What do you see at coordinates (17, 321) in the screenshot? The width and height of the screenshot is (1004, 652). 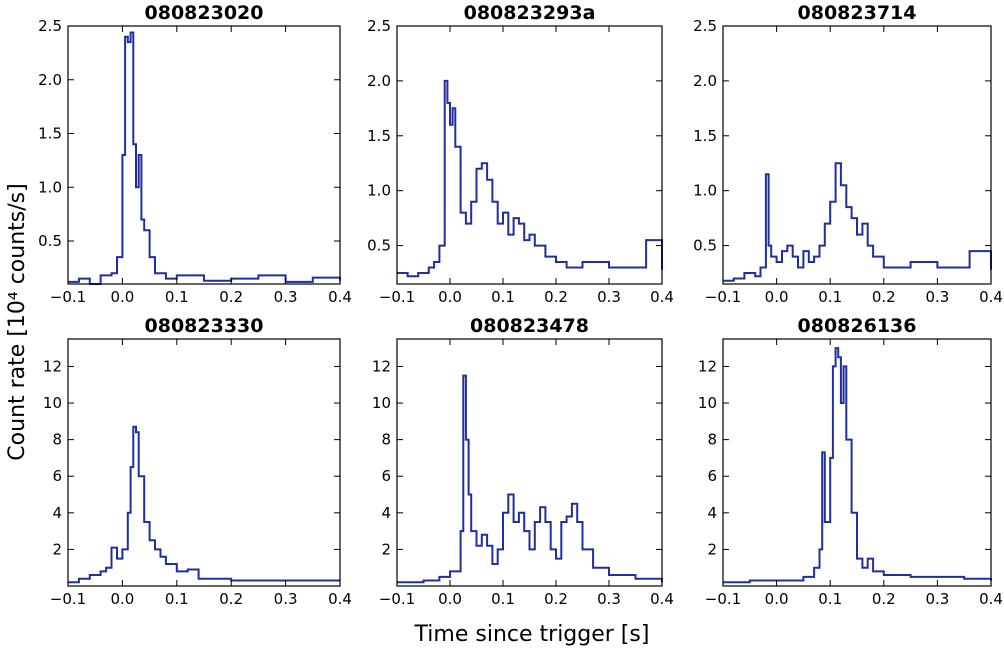 I see `y-axis-label: Count rate [10⁴ counts/s]` at bounding box center [17, 321].